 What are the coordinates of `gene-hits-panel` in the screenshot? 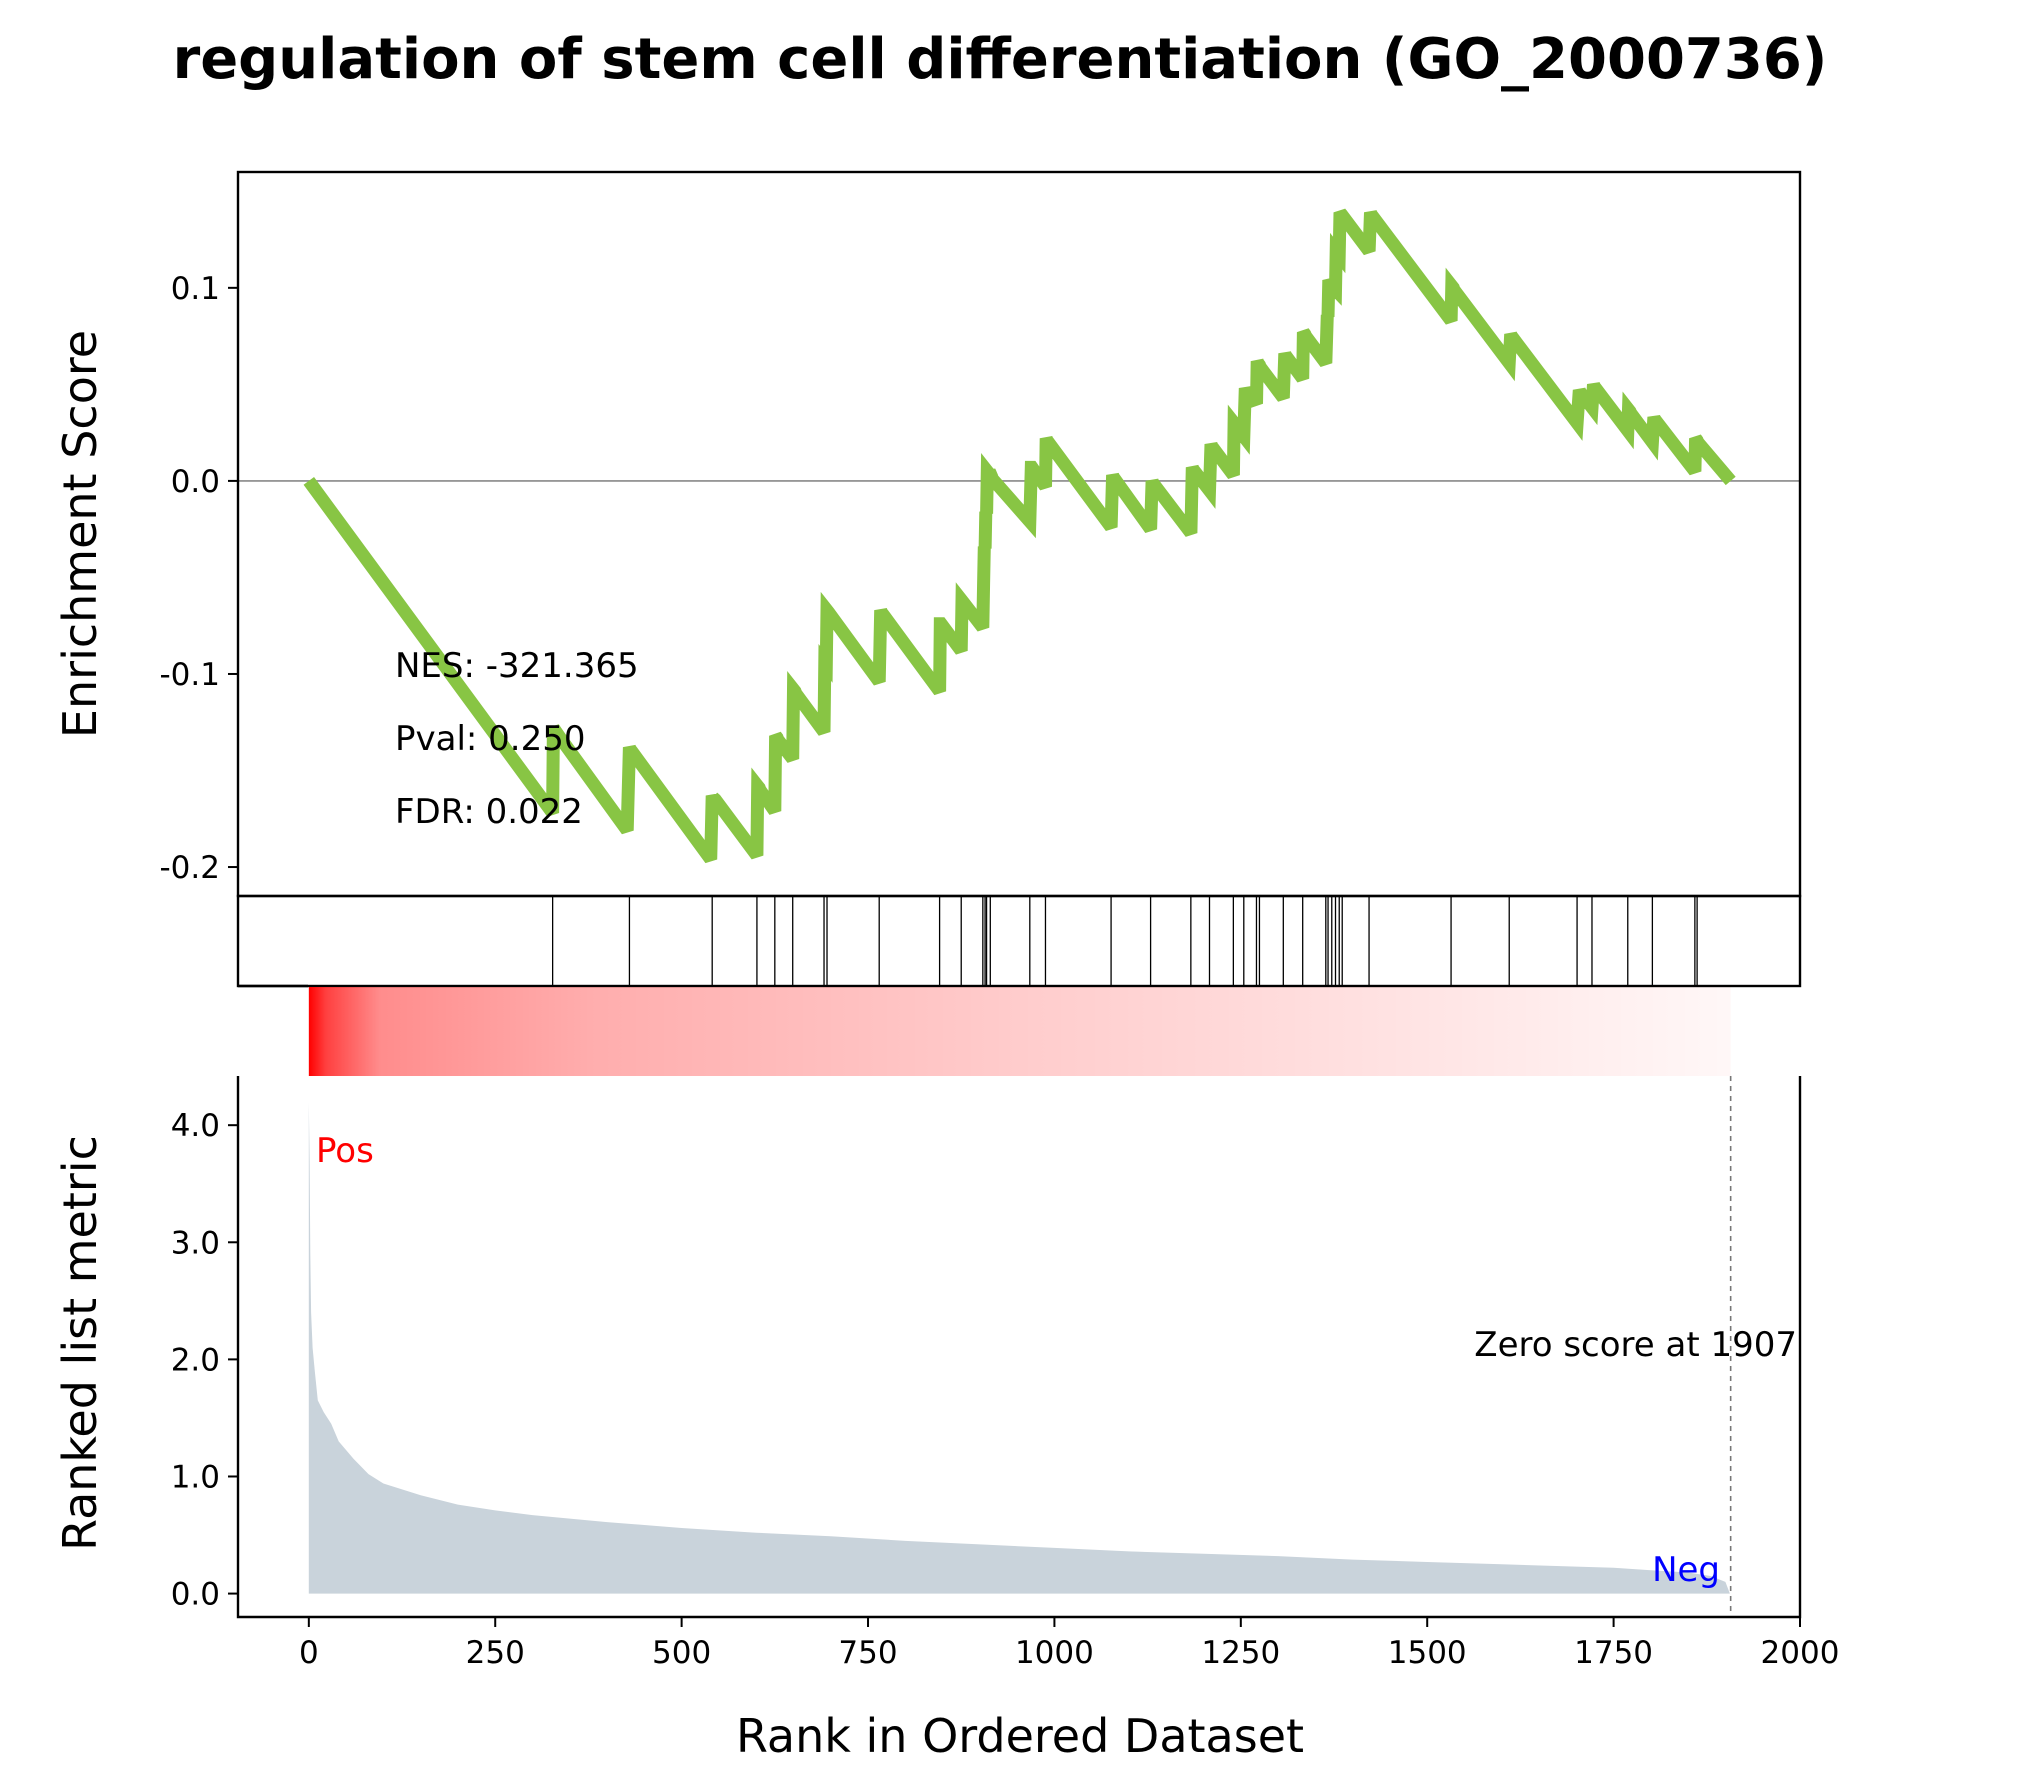 It's located at (1019, 941).